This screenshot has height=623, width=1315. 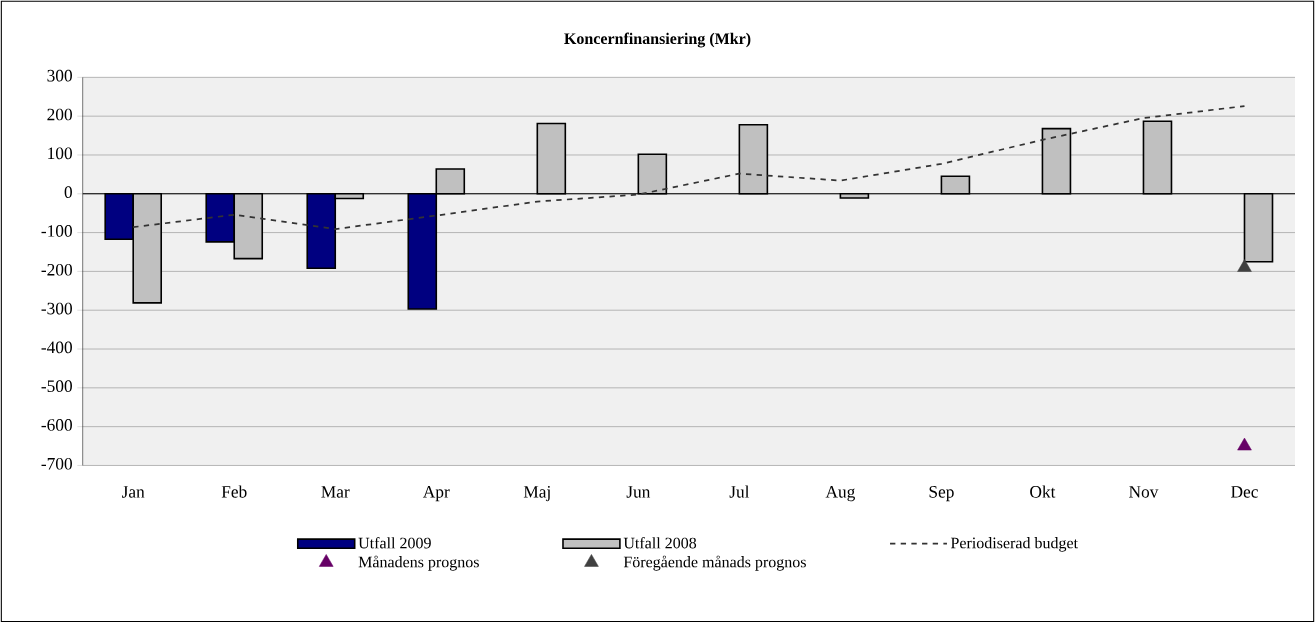 I want to click on x-tick-label: Jan, so click(x=133, y=492).